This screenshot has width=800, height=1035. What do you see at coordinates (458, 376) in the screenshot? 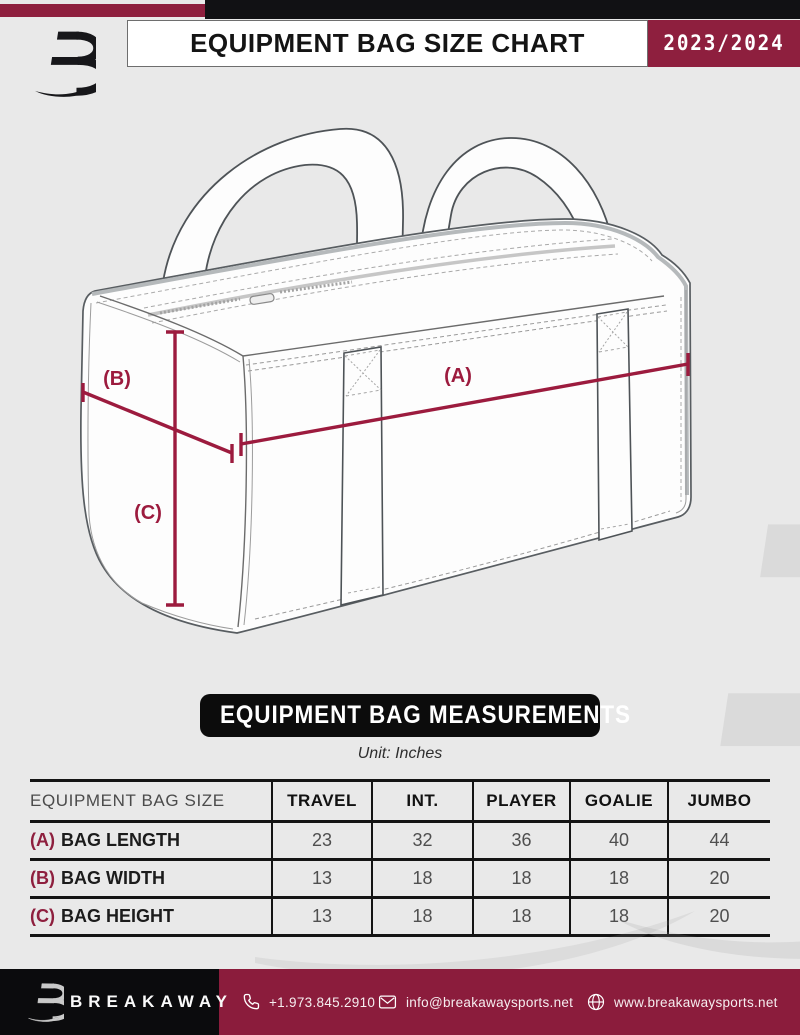
I see `length-label: (A)` at bounding box center [458, 376].